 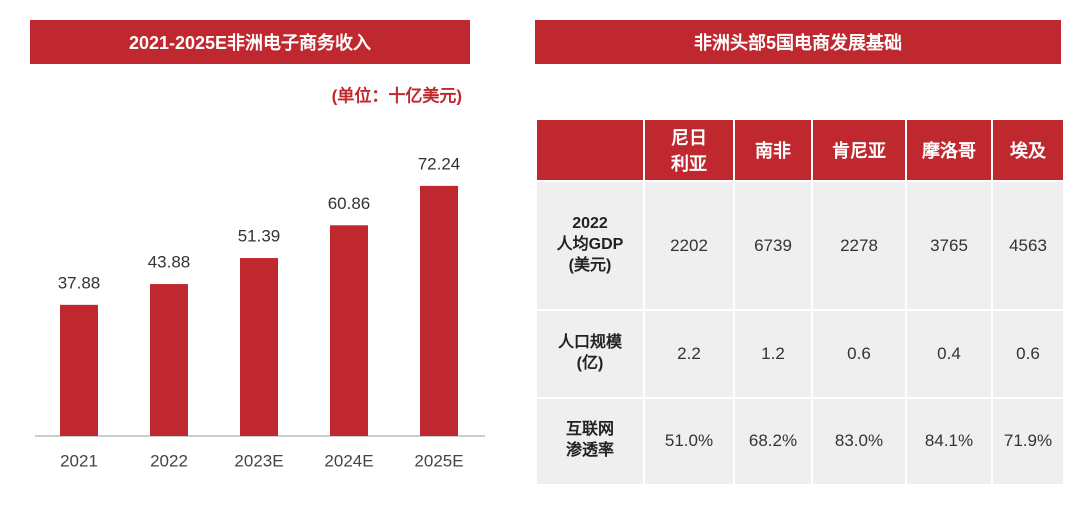 I want to click on header-row: 尼日 利亚 南非 肯尼亚 摩洛哥 埃及, so click(x=800, y=150).